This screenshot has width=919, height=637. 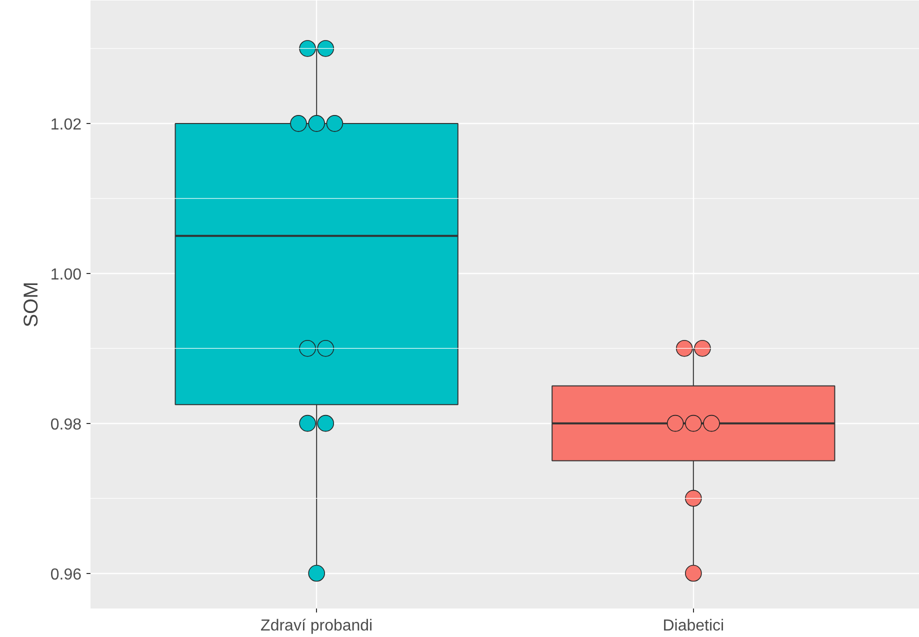 What do you see at coordinates (31, 305) in the screenshot?
I see `y-axis-title: SOM` at bounding box center [31, 305].